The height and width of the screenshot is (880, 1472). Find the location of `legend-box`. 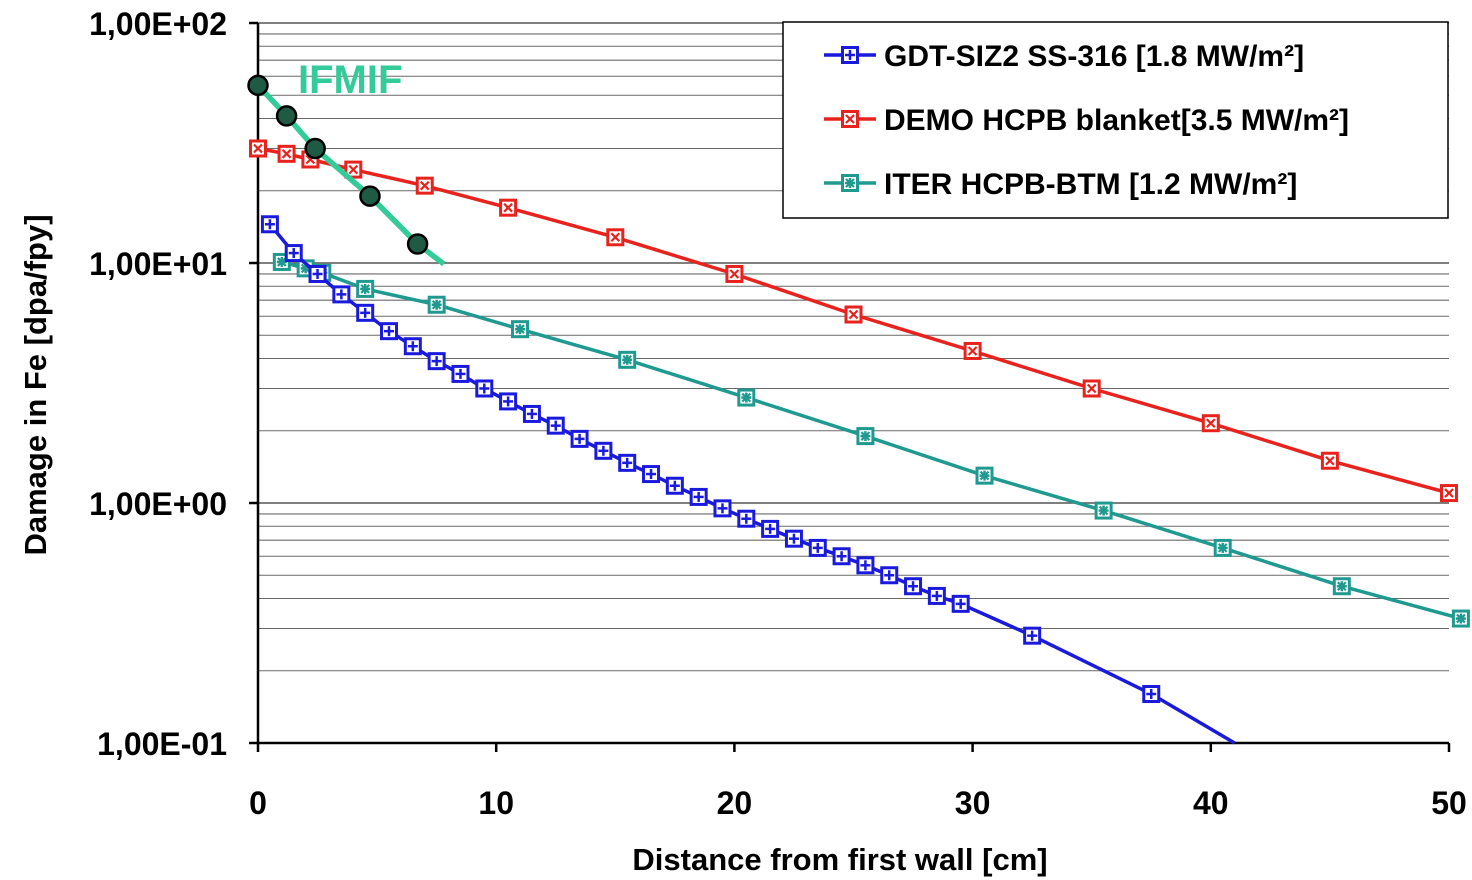

legend-box is located at coordinates (1115, 120).